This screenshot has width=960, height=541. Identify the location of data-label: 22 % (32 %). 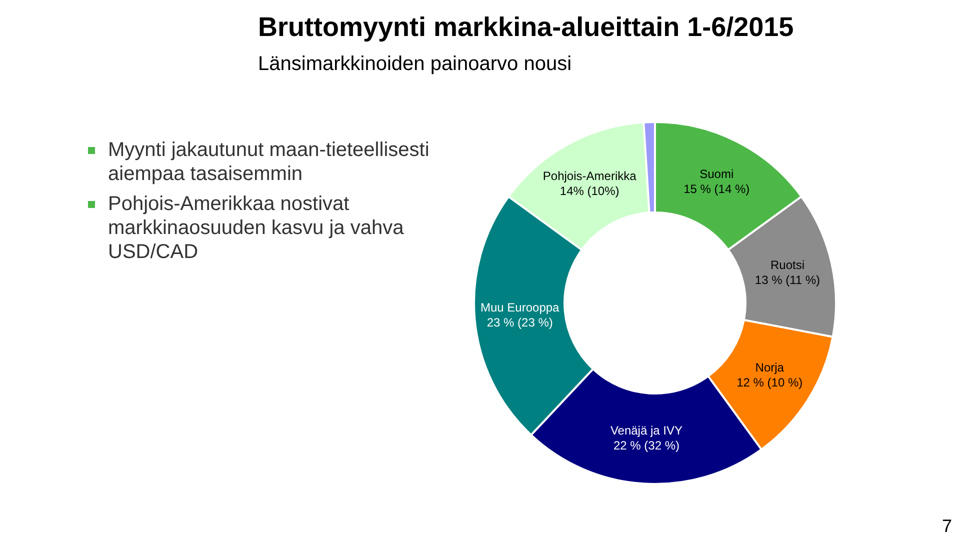
(646, 445).